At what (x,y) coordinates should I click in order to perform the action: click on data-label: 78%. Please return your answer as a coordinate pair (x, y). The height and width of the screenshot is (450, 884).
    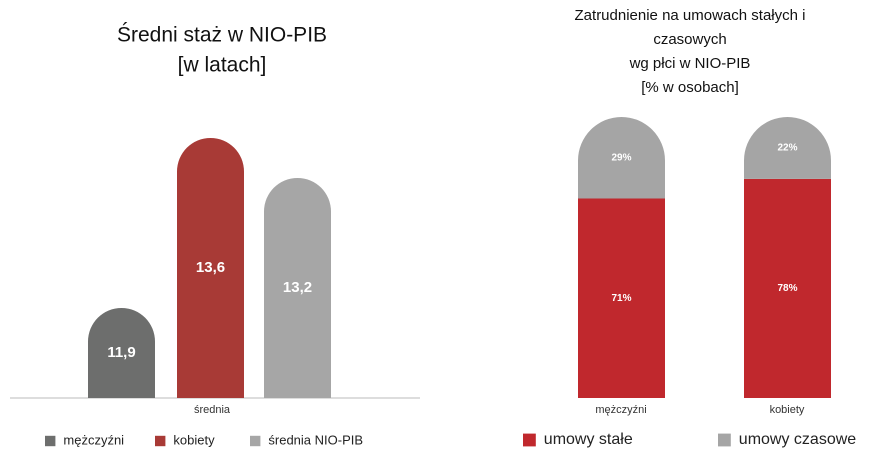
    Looking at the image, I should click on (787, 288).